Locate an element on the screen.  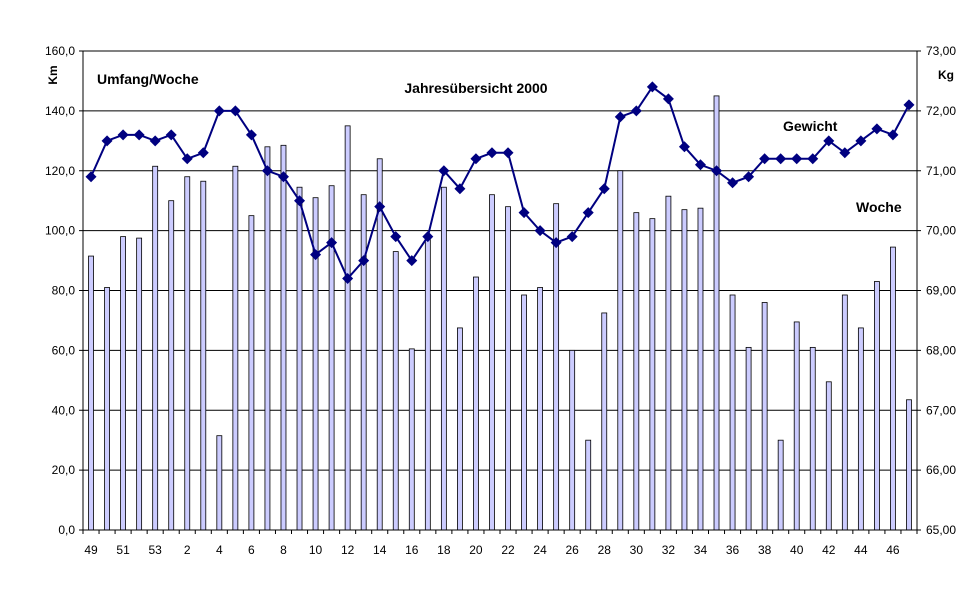
x-tick-label: 44 is located at coordinates (861, 550).